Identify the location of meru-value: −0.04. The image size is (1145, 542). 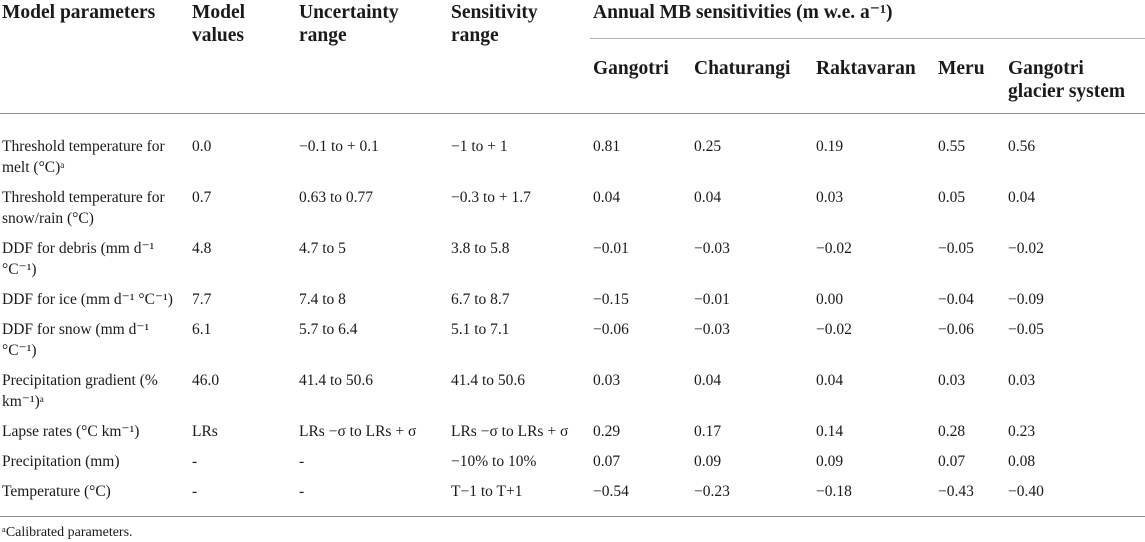
(956, 299).